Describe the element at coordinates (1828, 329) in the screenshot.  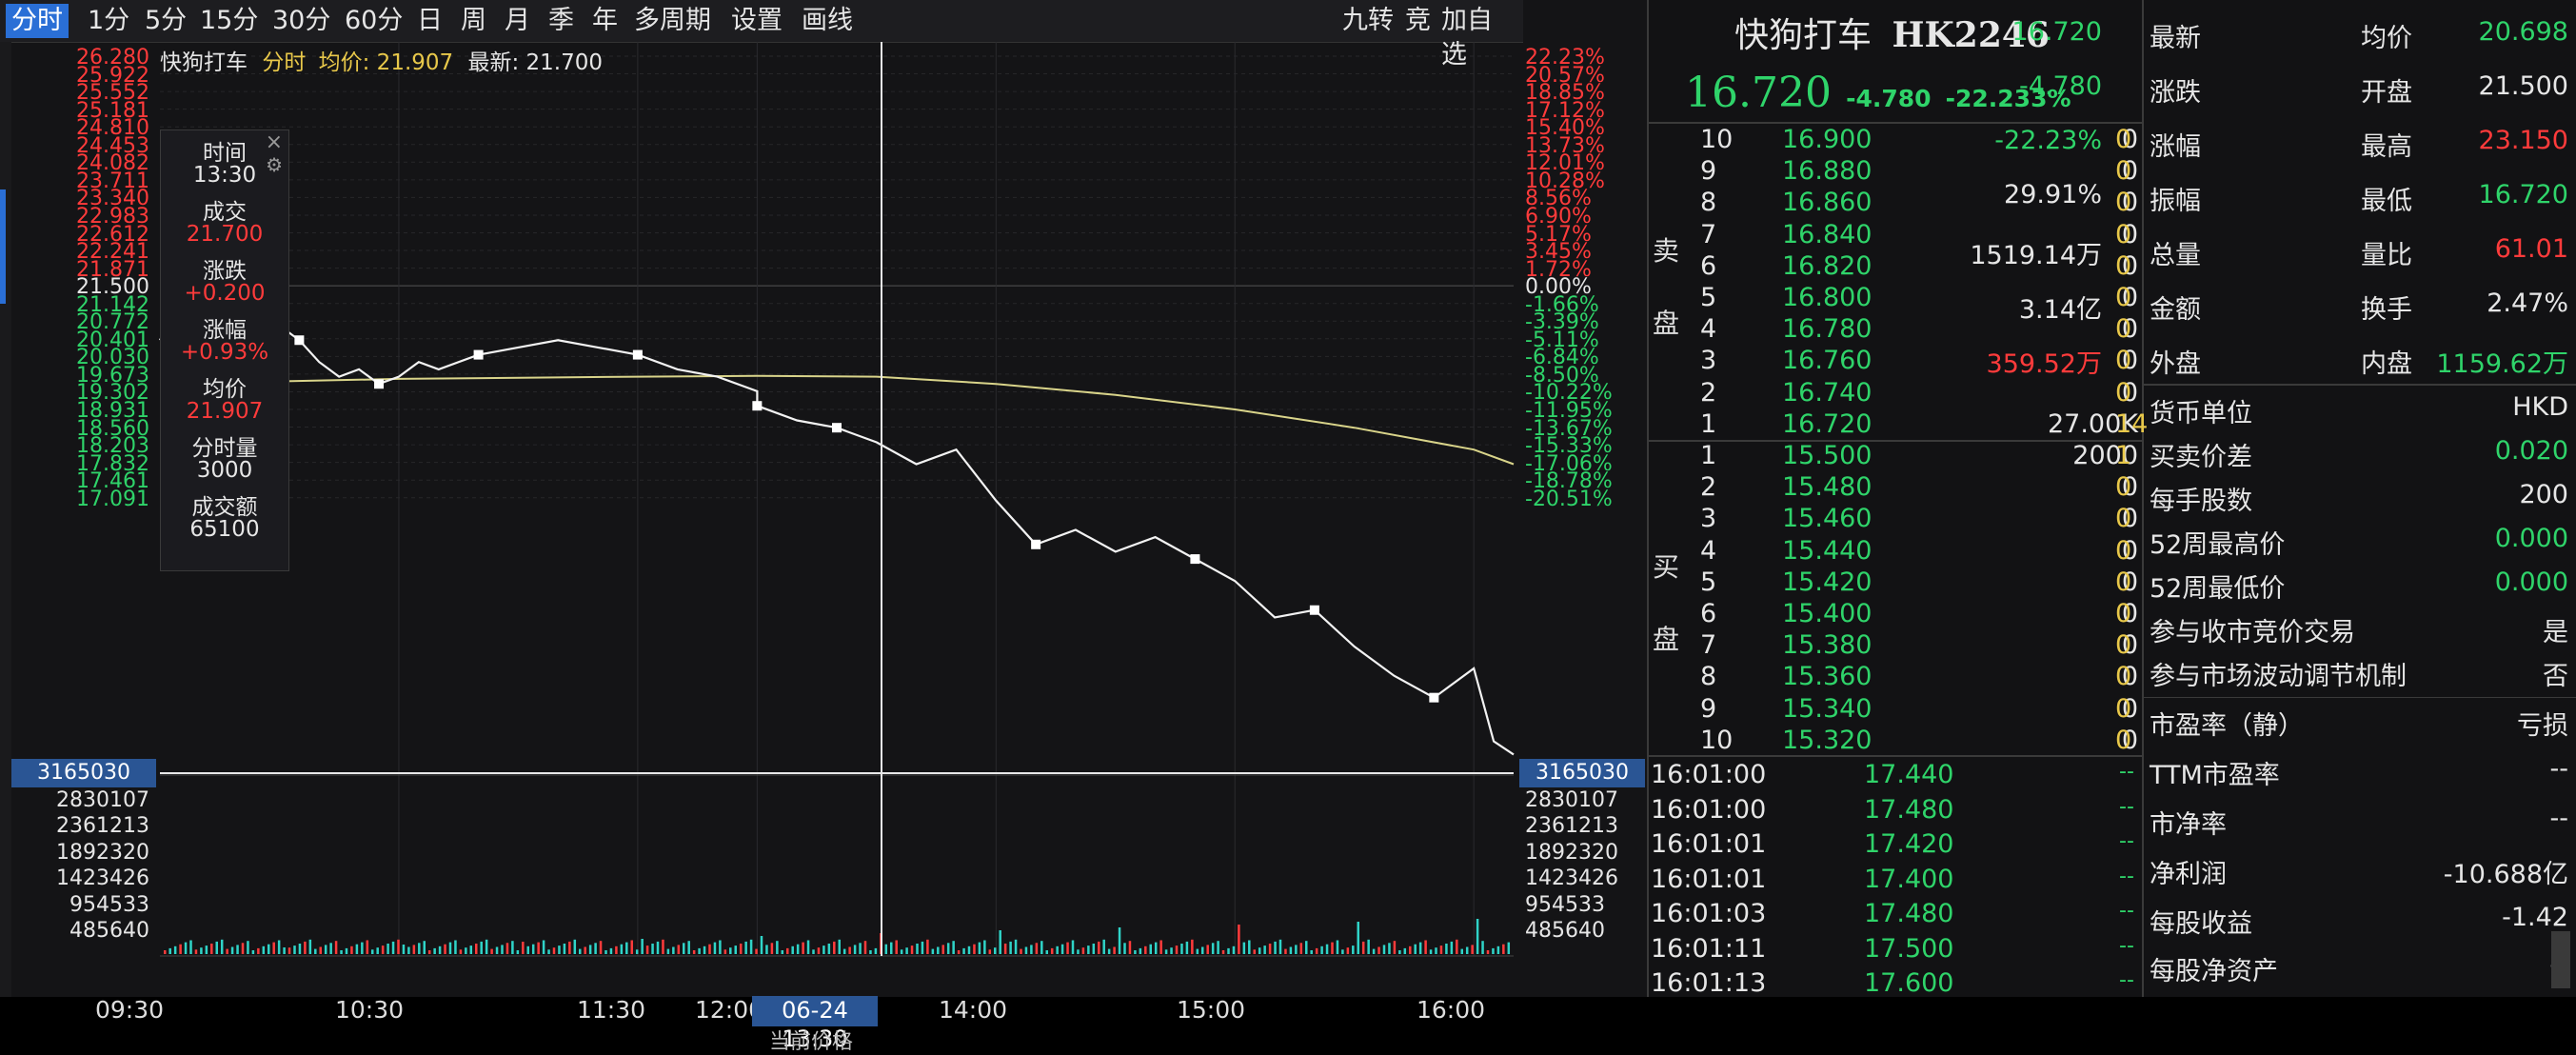
I see `book-price: 16.780` at that location.